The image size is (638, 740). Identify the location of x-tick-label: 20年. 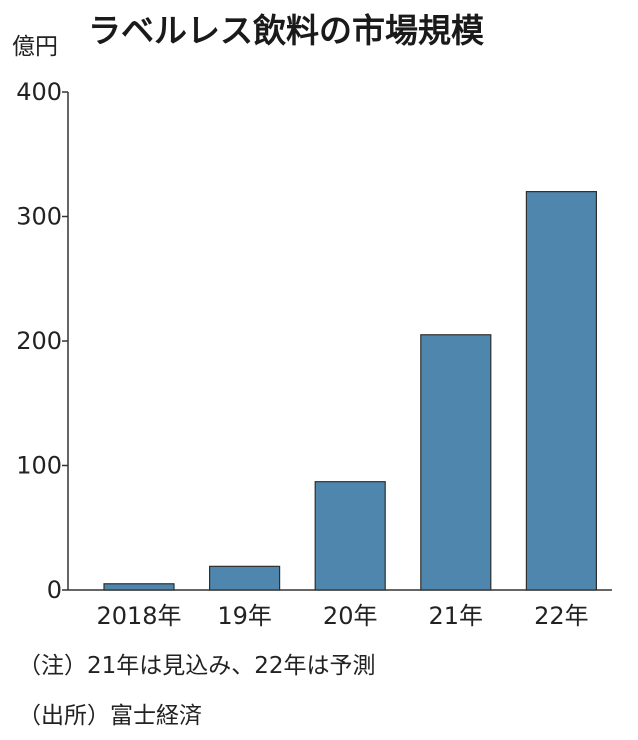
(350, 616).